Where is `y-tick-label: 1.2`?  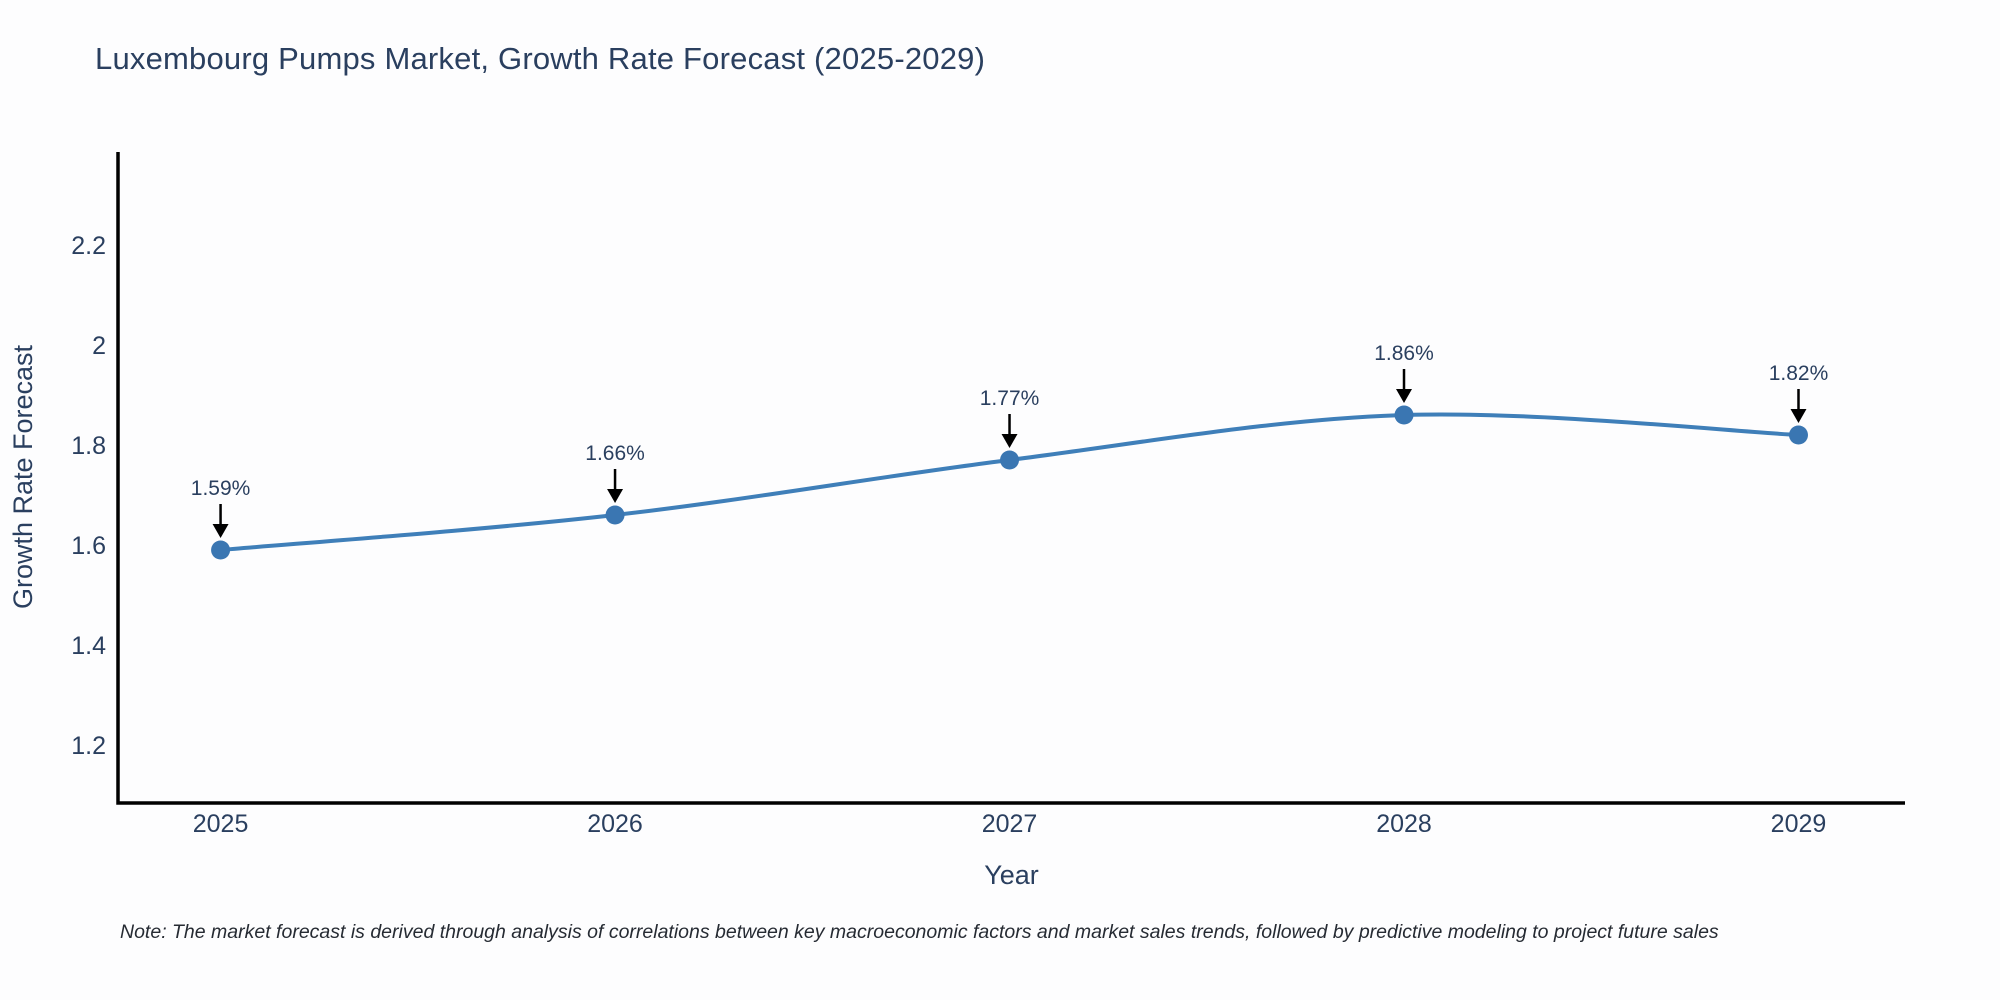
y-tick-label: 1.2 is located at coordinates (88, 746).